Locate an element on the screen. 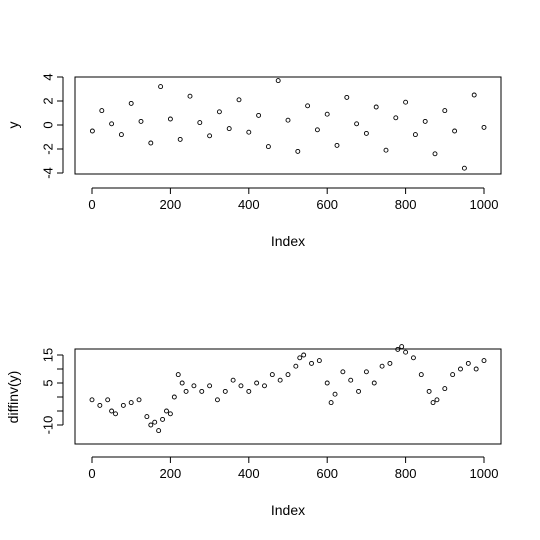  x-tick-label: 200 is located at coordinates (171, 204).